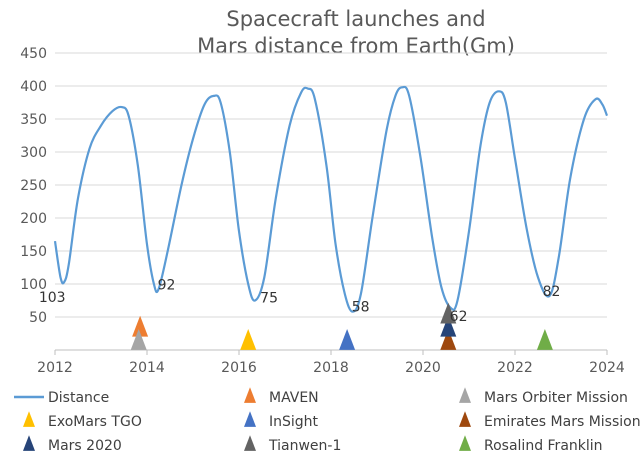  I want to click on launch-marker-maven, so click(140, 326).